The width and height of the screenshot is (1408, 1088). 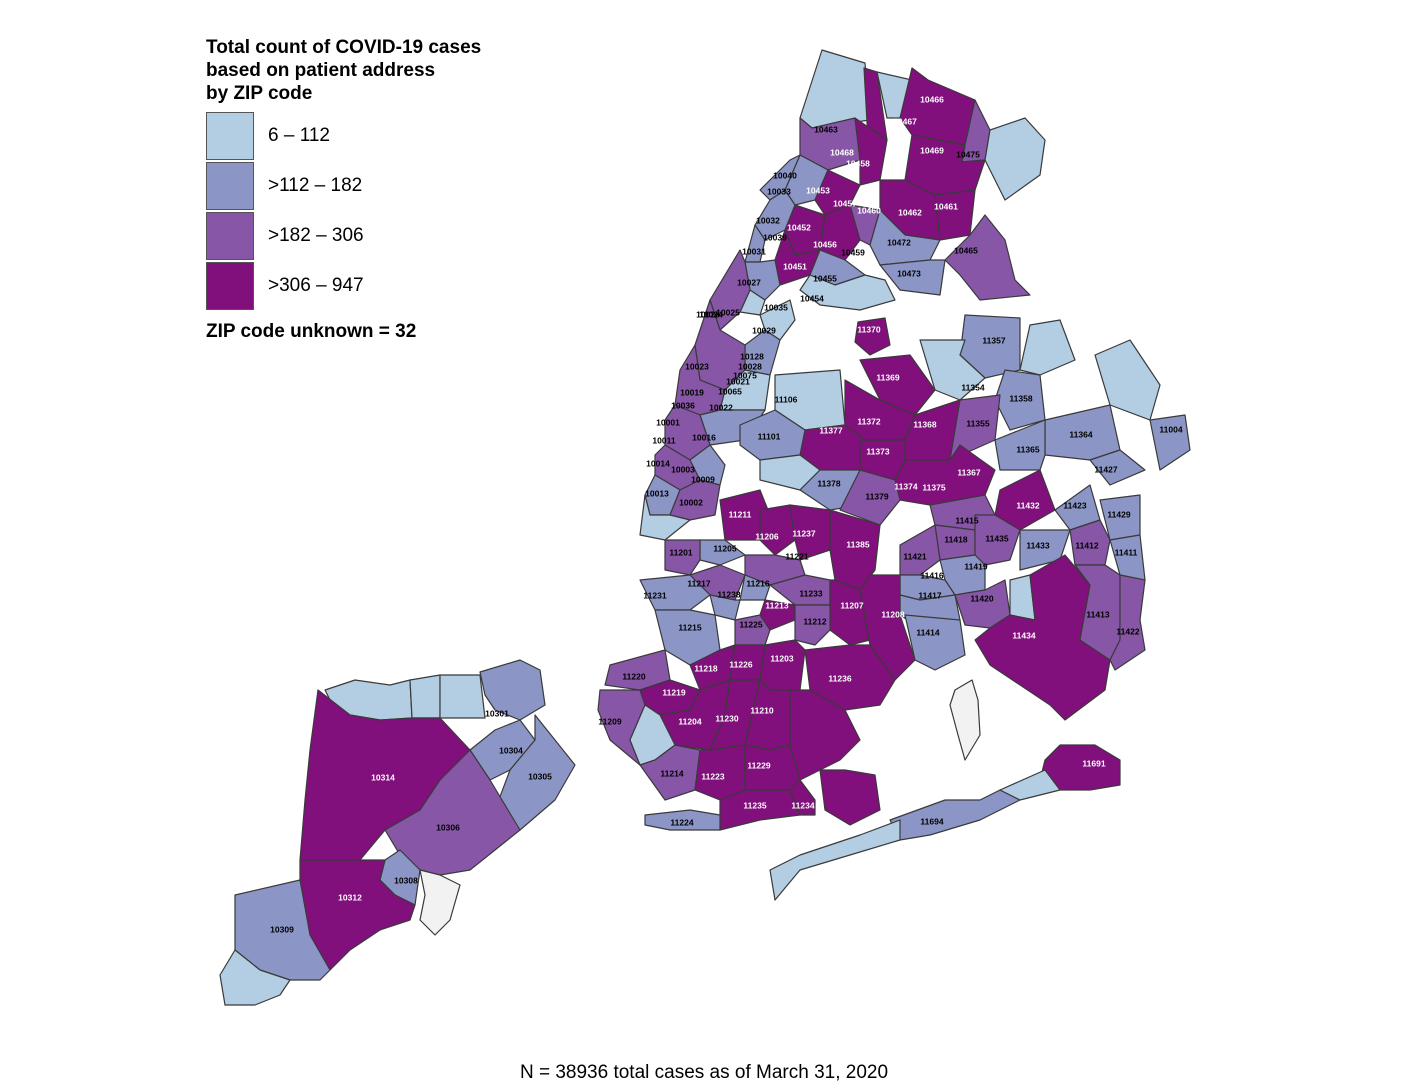 What do you see at coordinates (738, 381) in the screenshot?
I see `zip-label-10021: 10021` at bounding box center [738, 381].